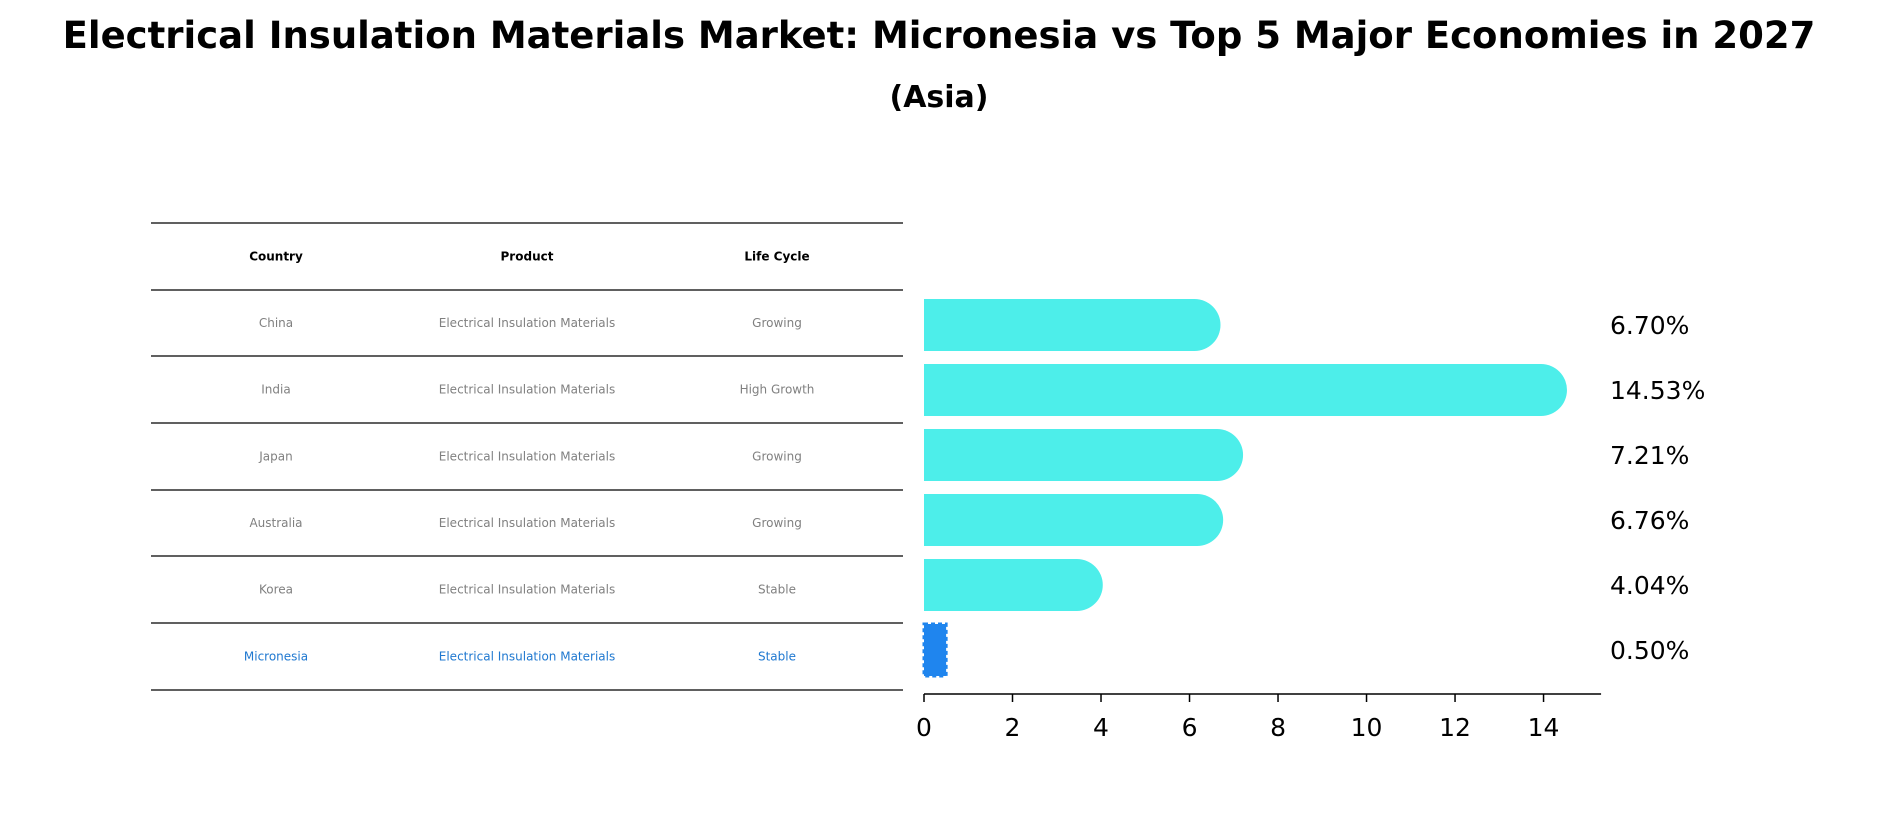  What do you see at coordinates (276, 323) in the screenshot?
I see `table-cell: China` at bounding box center [276, 323].